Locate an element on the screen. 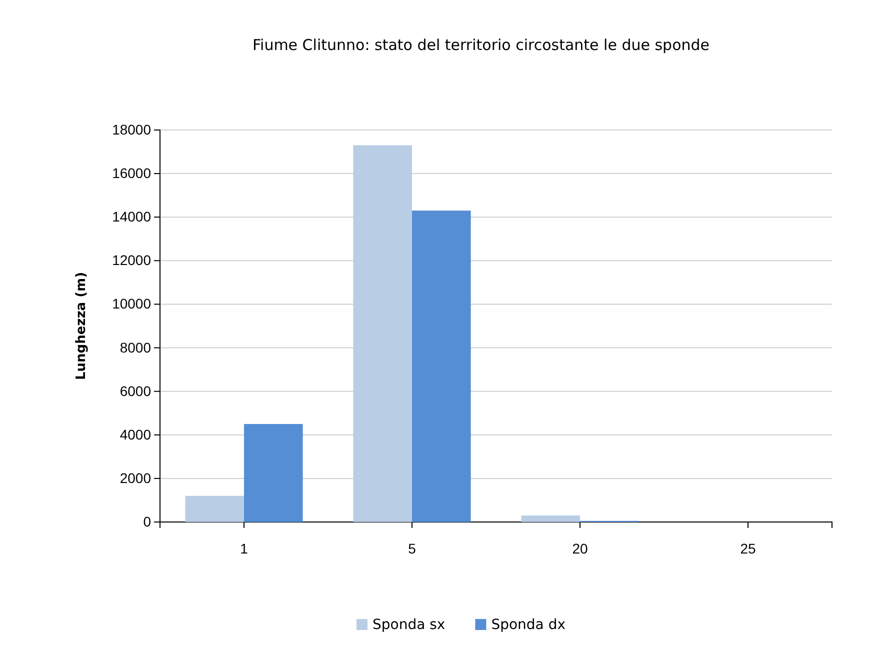  chart-title: Fiume Clitunno: stato del territorio circostante le due sponde is located at coordinates (481, 45).